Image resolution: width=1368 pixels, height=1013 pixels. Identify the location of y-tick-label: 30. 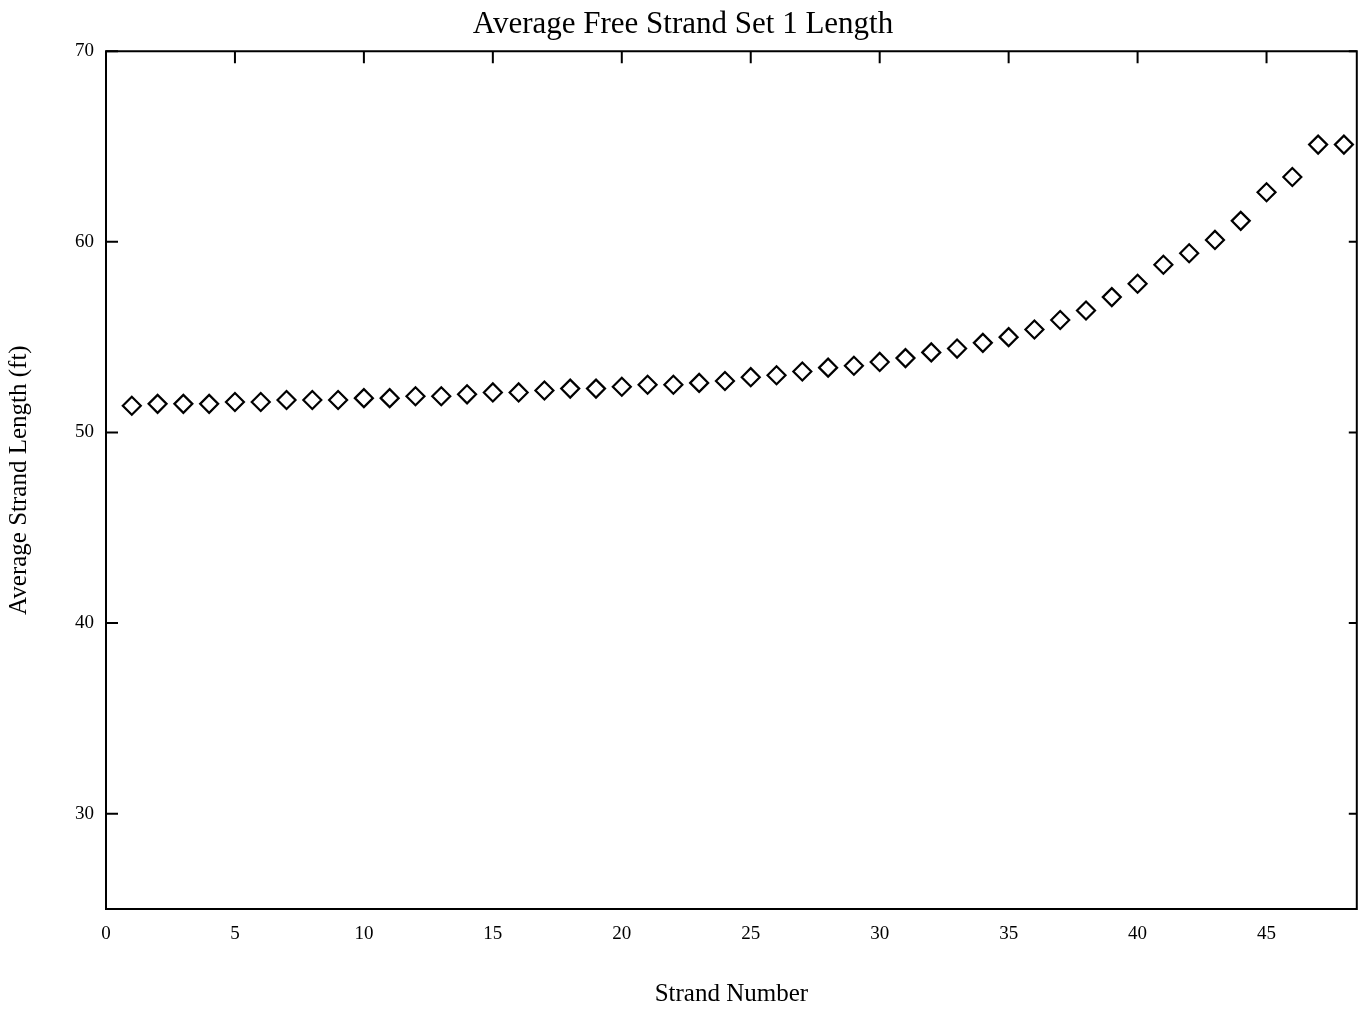
(84, 812).